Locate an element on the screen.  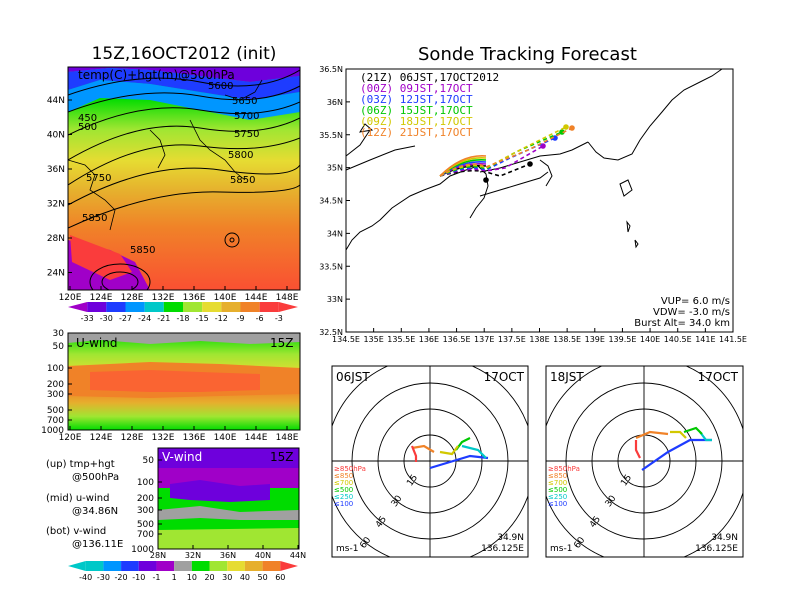
pressure-level-key: ≤250 is located at coordinates (343, 497).